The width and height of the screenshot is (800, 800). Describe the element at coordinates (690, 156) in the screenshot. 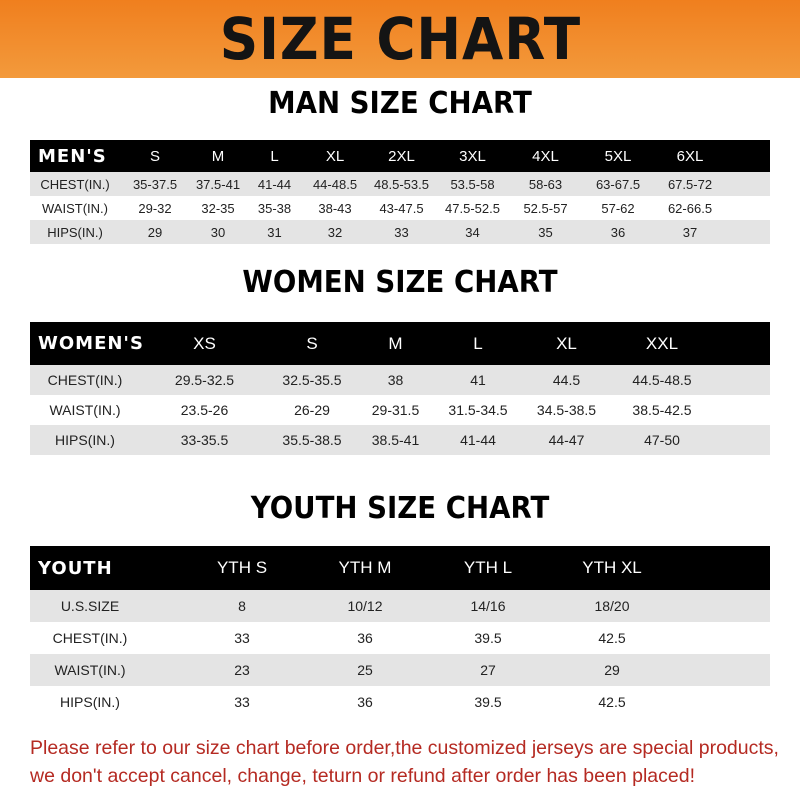

I see `table-cell: 6XL` at that location.